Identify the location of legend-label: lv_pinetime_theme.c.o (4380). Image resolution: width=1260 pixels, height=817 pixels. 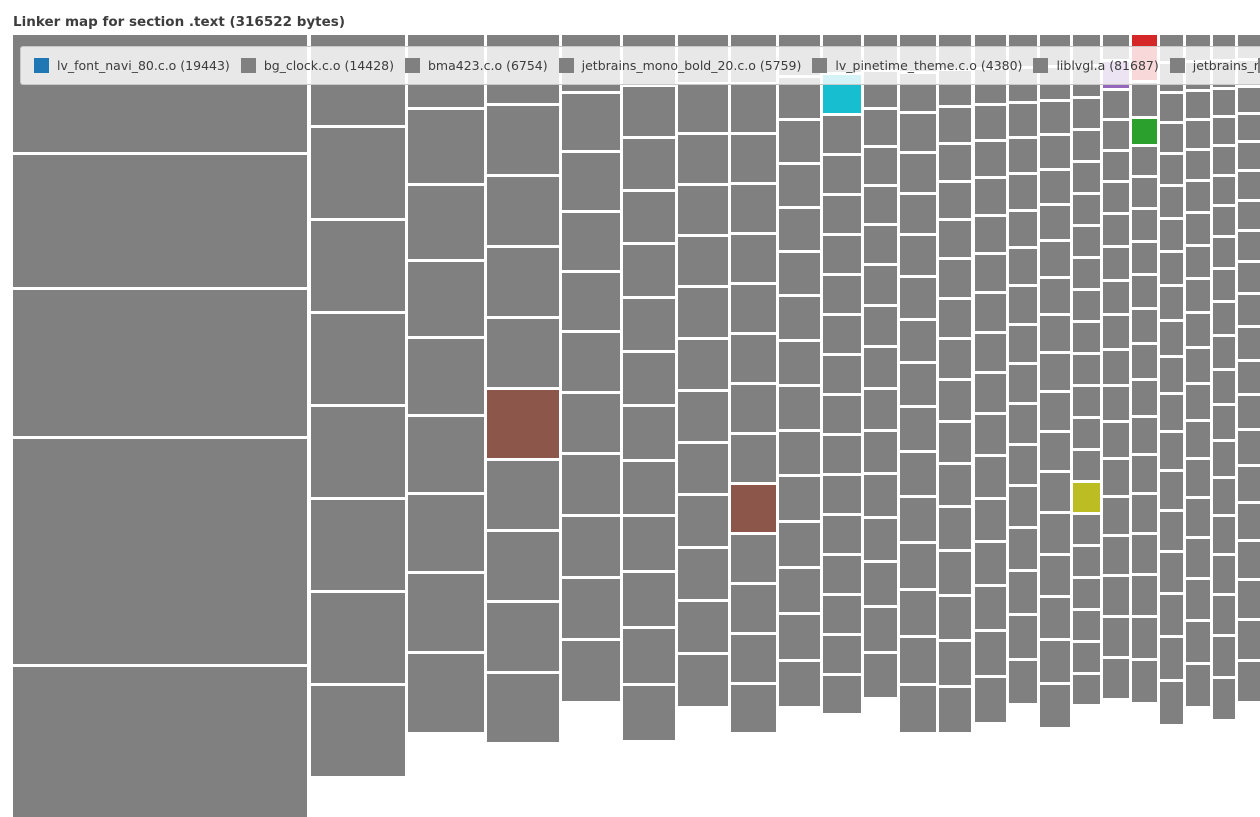
(929, 65).